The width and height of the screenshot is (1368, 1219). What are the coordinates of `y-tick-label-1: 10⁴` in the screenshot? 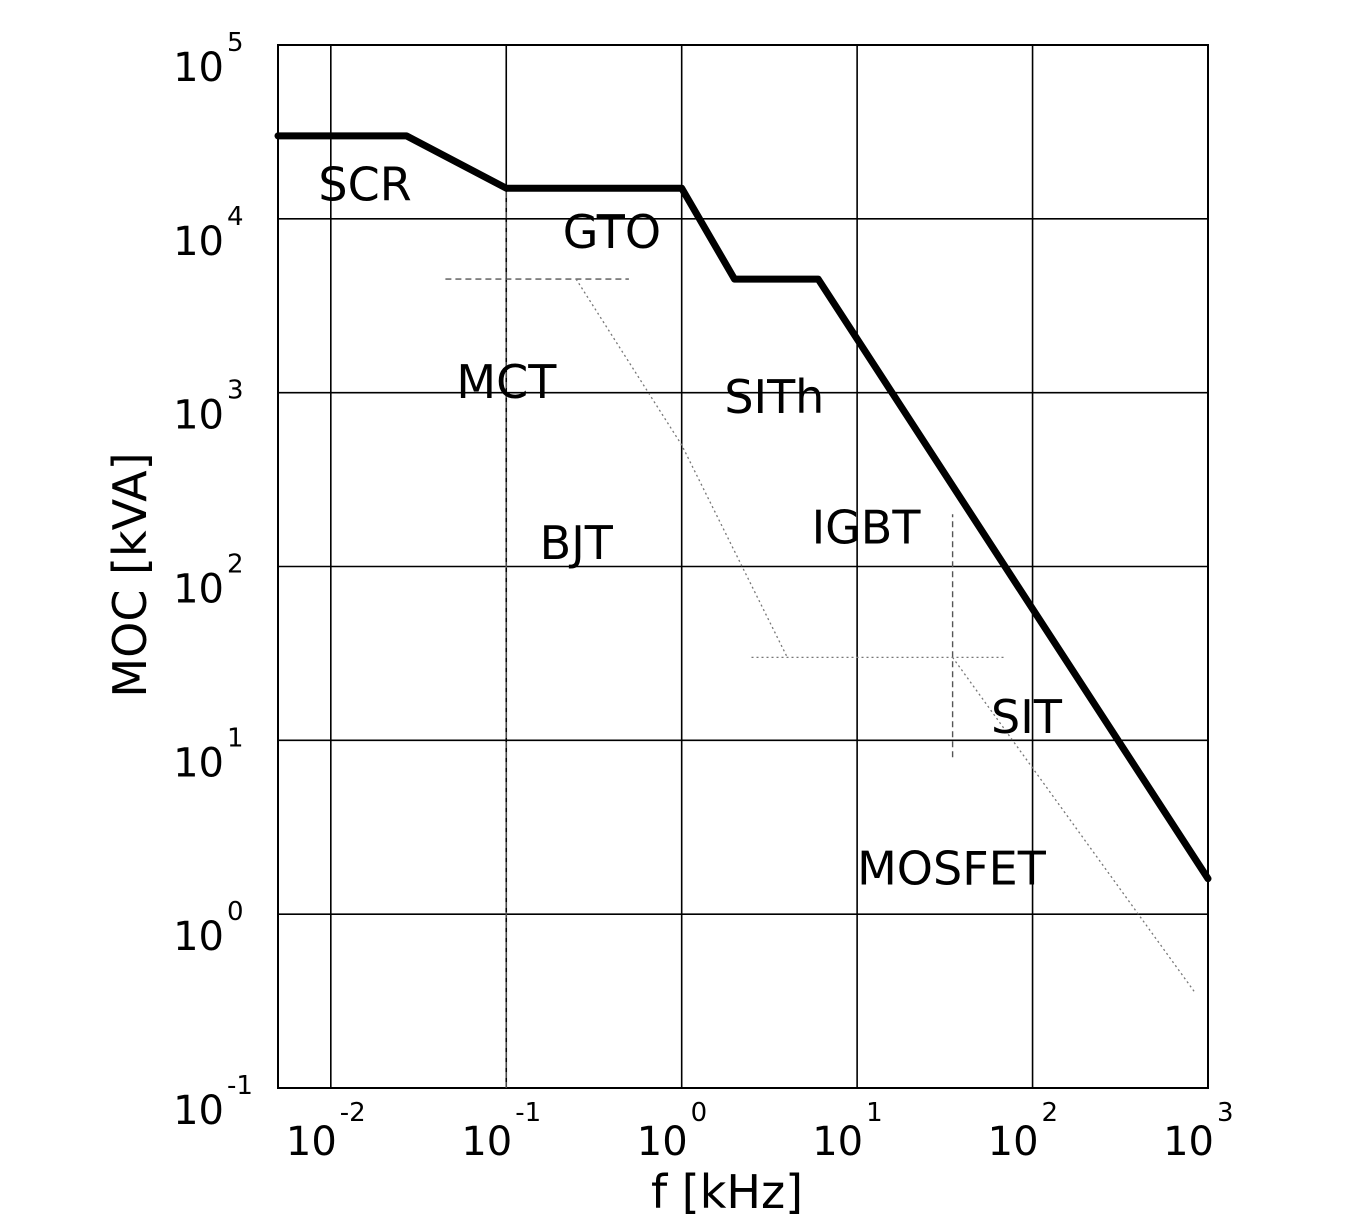 It's located at (208, 233).